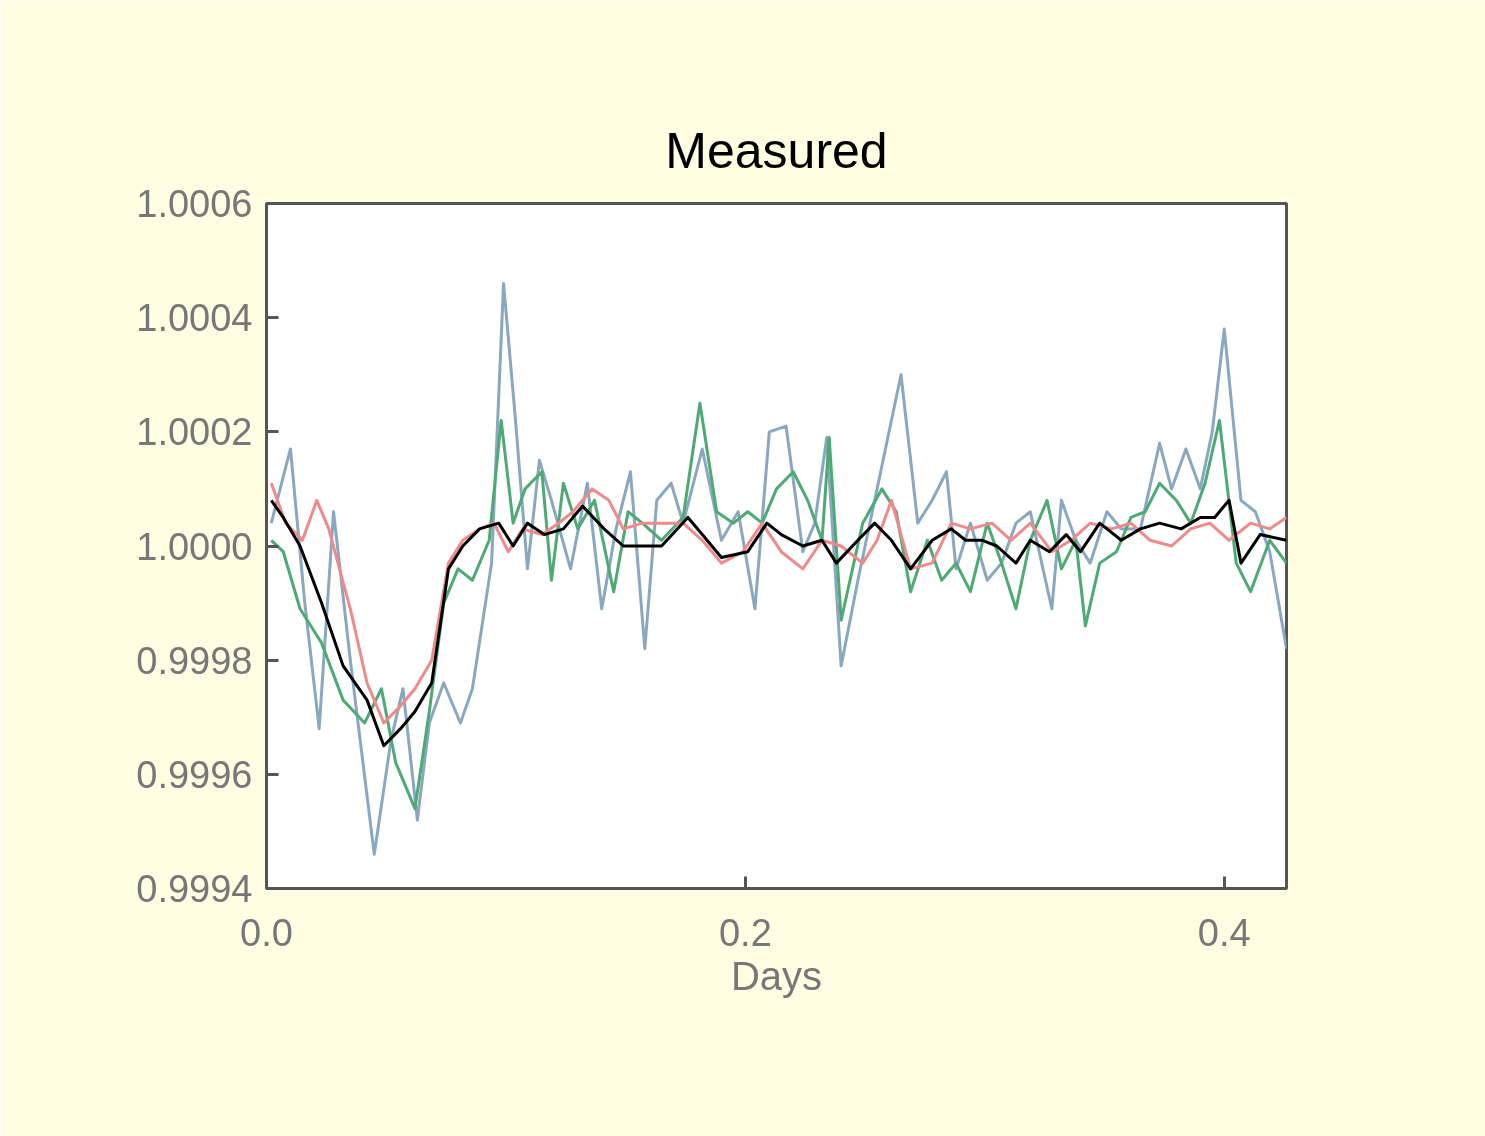 The image size is (1485, 1136). What do you see at coordinates (745, 932) in the screenshot?
I see `x-tick-label: 0.2` at bounding box center [745, 932].